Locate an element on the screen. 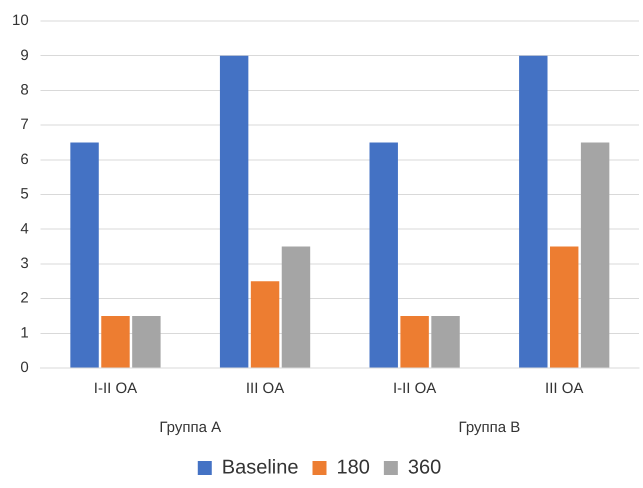 The height and width of the screenshot is (488, 643). y-tick-label: 1 is located at coordinates (24, 333).